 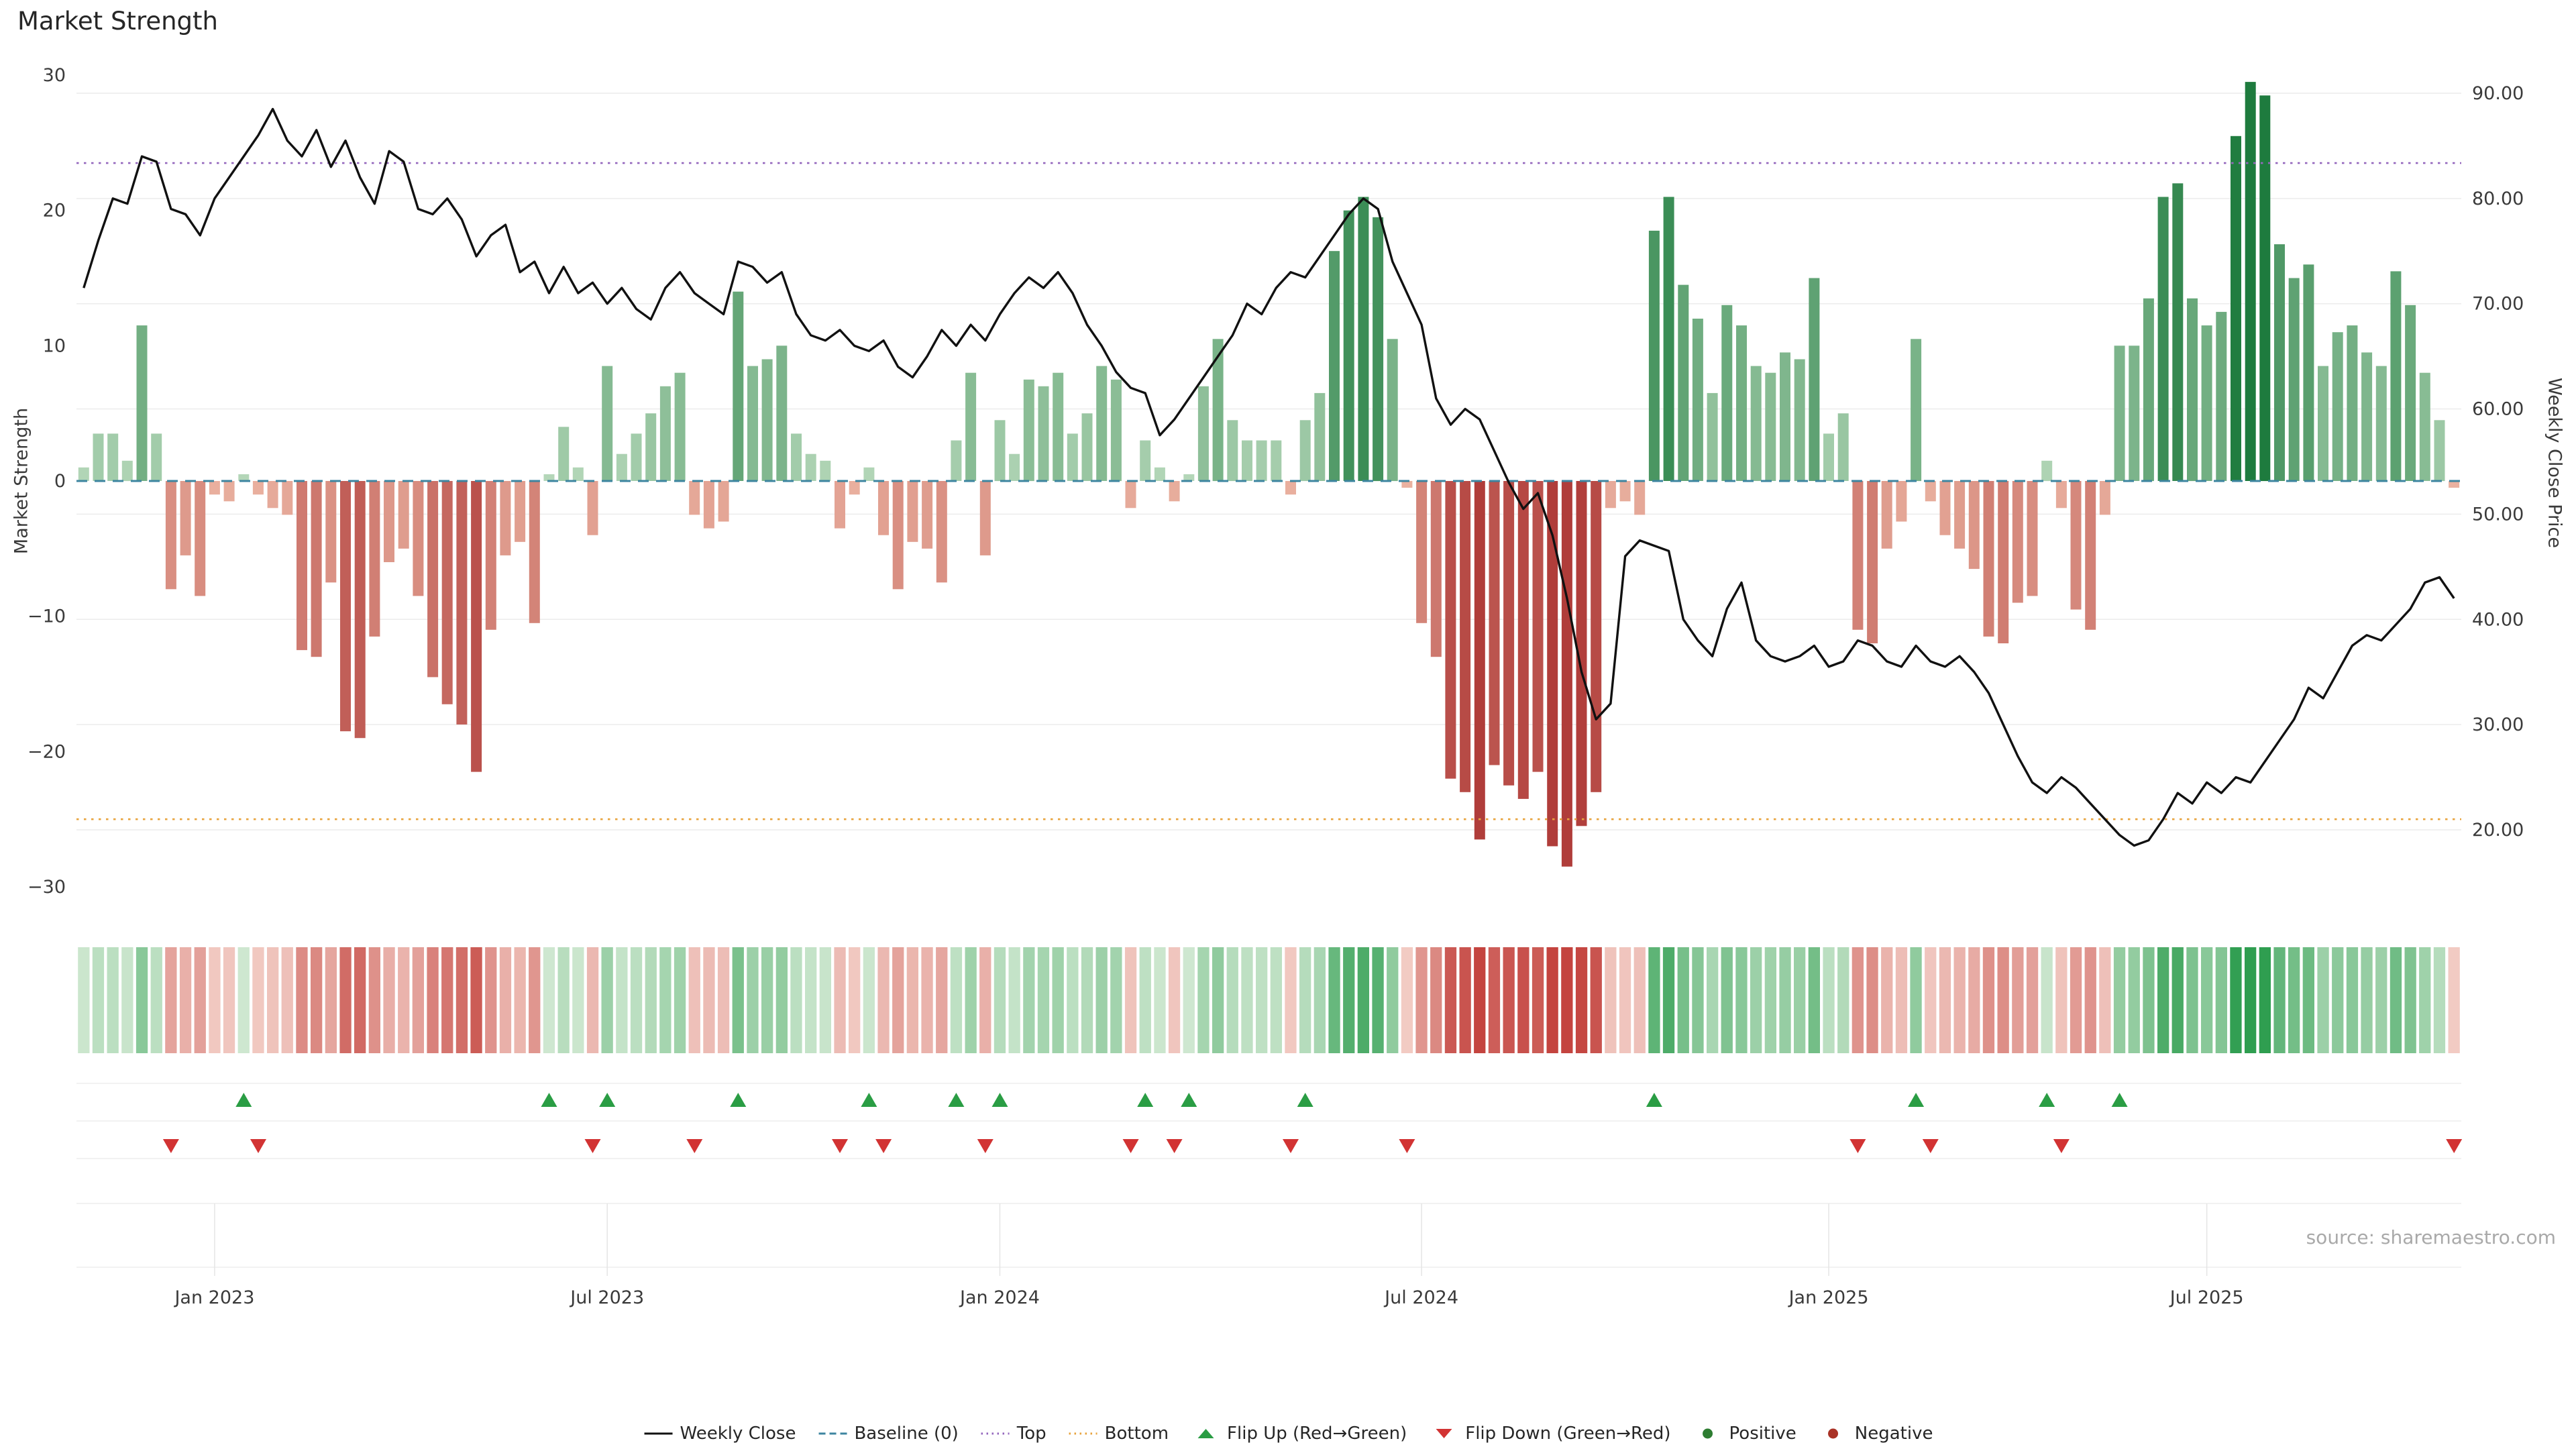 I want to click on flip-up-marker-icon, so click(x=869, y=1100).